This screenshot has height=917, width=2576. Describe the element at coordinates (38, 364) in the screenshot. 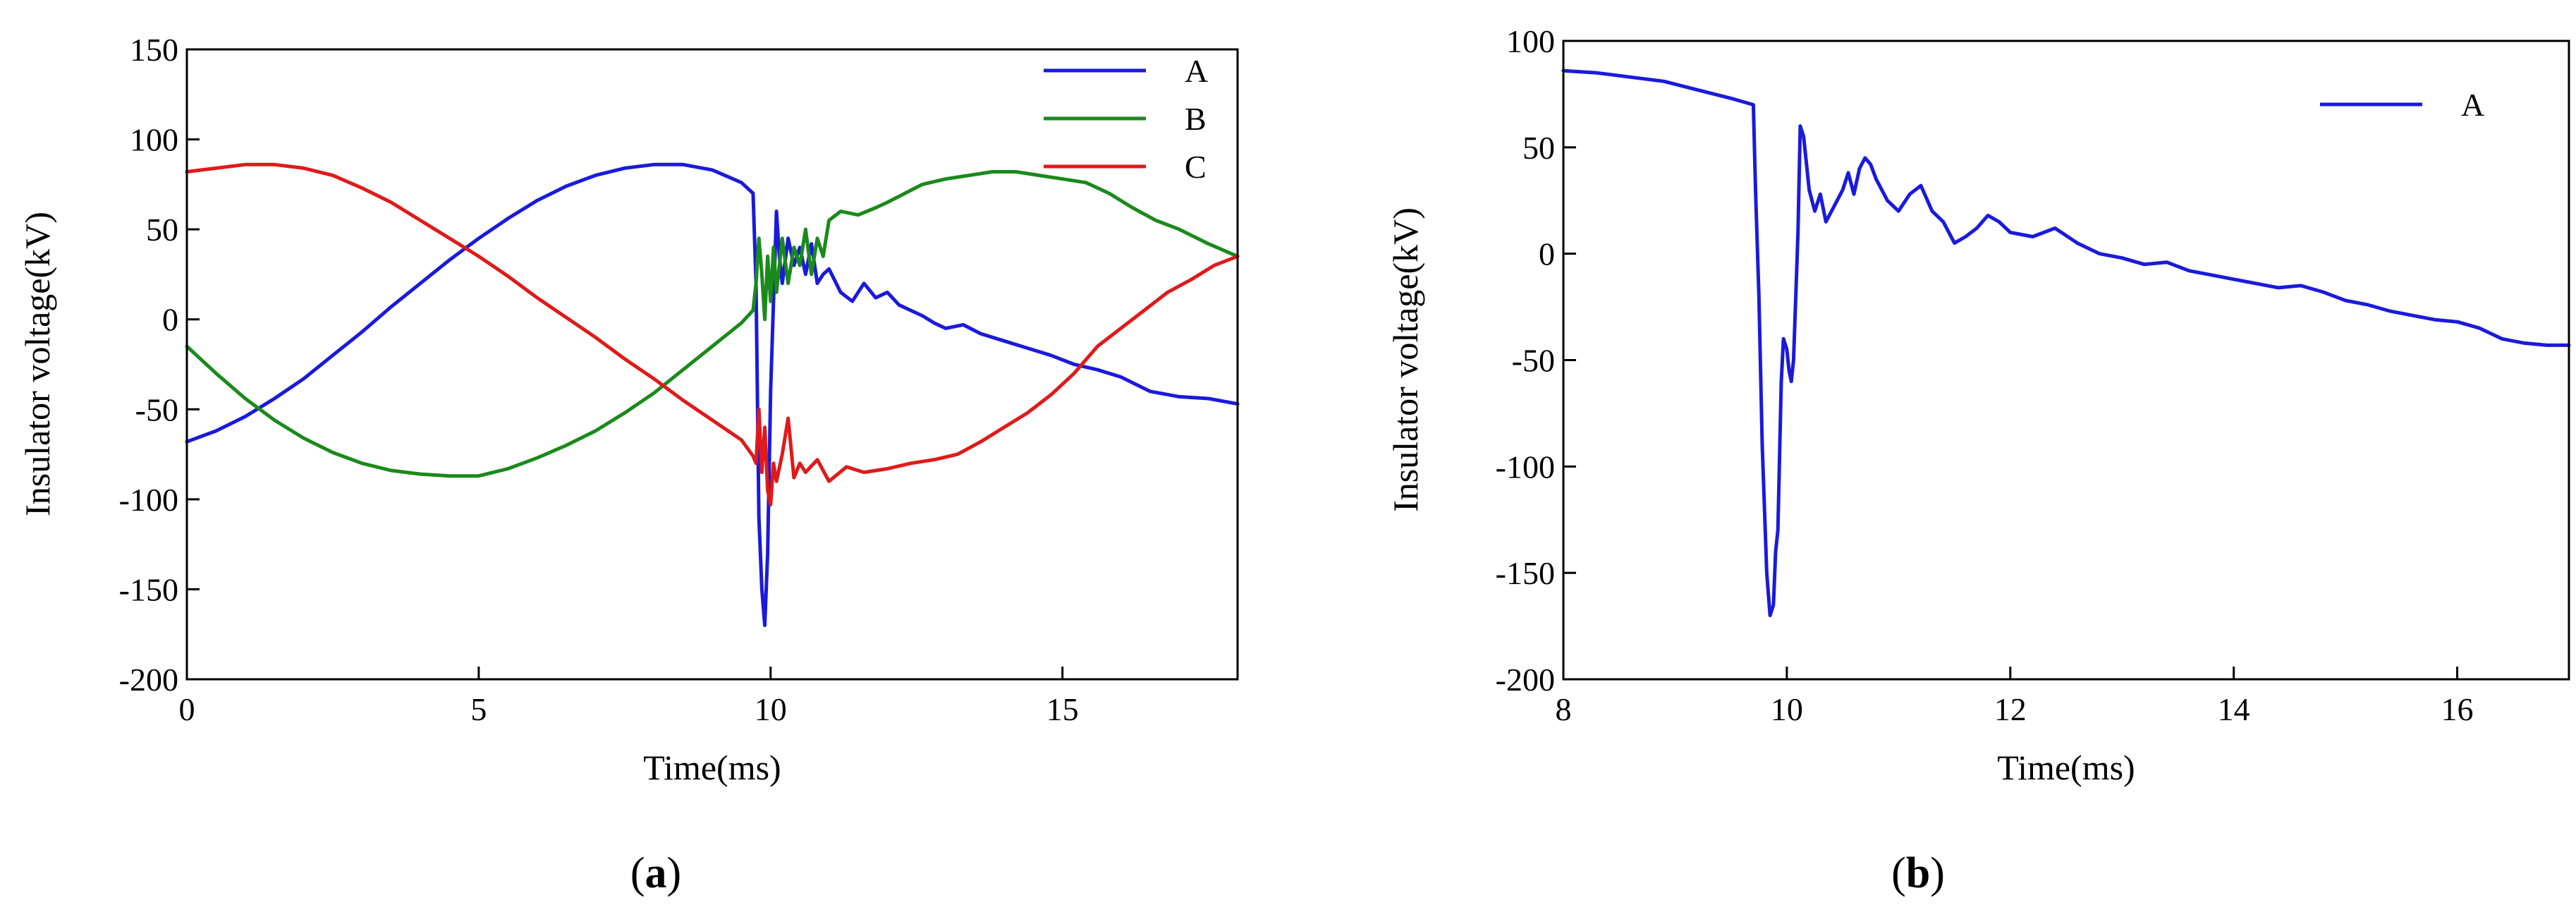

I see `y-axis-title-a: Insulator voltage(kV)` at that location.